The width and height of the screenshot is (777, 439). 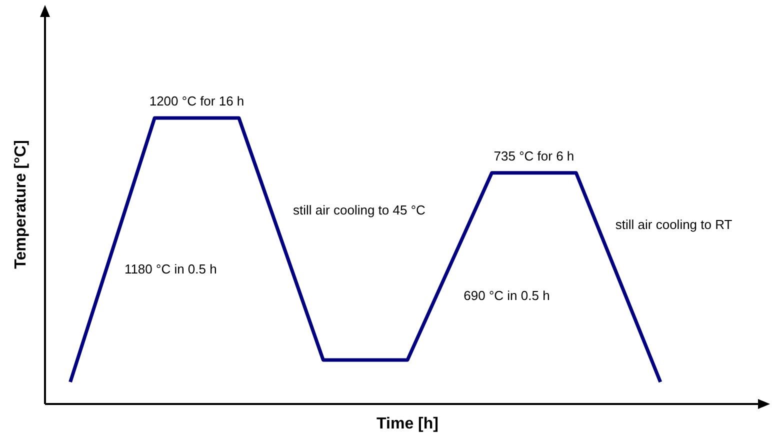 What do you see at coordinates (507, 295) in the screenshot?
I see `annotation: 690 °C in 0.5 h` at bounding box center [507, 295].